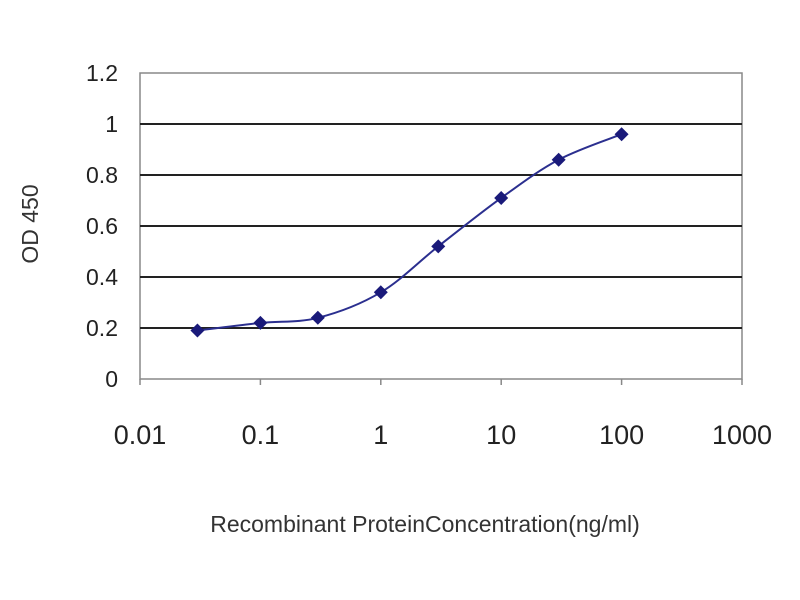  What do you see at coordinates (102, 175) in the screenshot?
I see `y-tick-label: 0.8` at bounding box center [102, 175].